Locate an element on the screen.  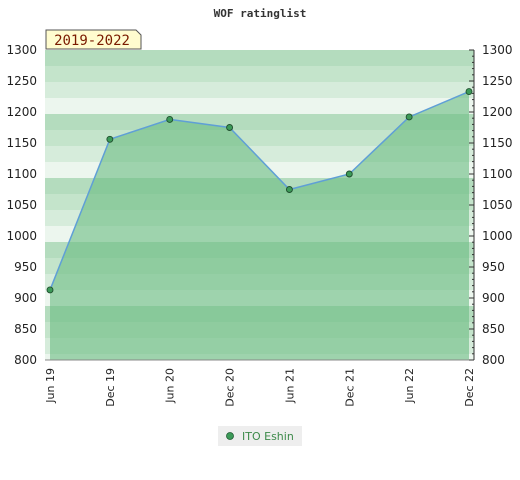
y-tick-label-left: 800 is located at coordinates (25, 360).